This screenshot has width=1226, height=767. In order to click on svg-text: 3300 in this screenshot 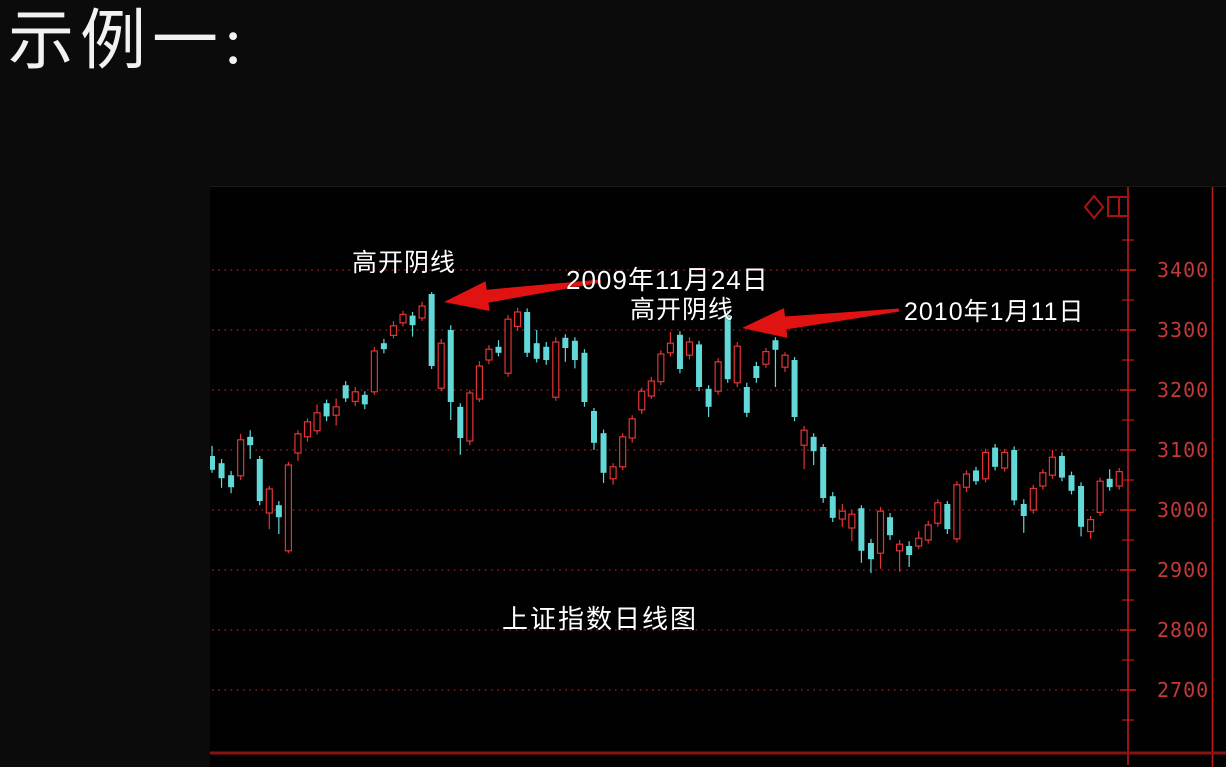, I will do `click(1183, 330)`.